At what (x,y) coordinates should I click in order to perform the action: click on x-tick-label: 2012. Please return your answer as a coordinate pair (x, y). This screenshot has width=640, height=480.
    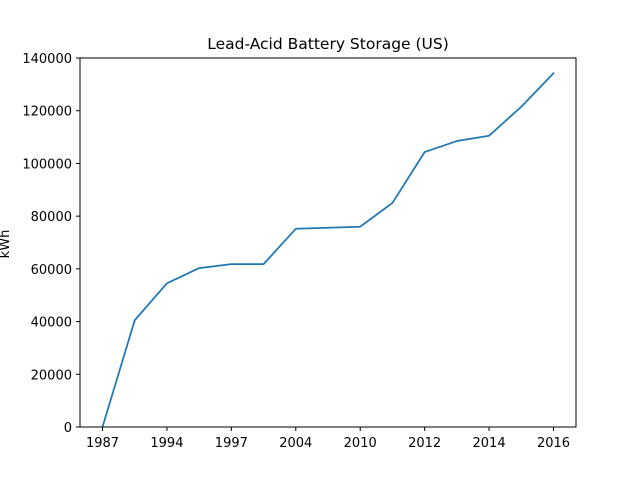
    Looking at the image, I should click on (424, 443).